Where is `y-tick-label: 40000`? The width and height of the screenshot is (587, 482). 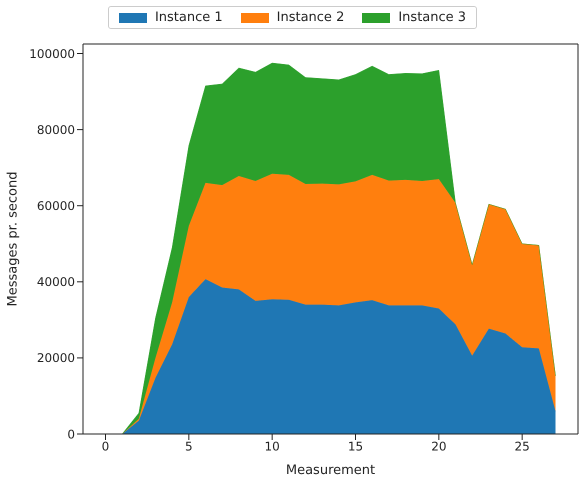 y-tick-label: 40000 is located at coordinates (55, 282).